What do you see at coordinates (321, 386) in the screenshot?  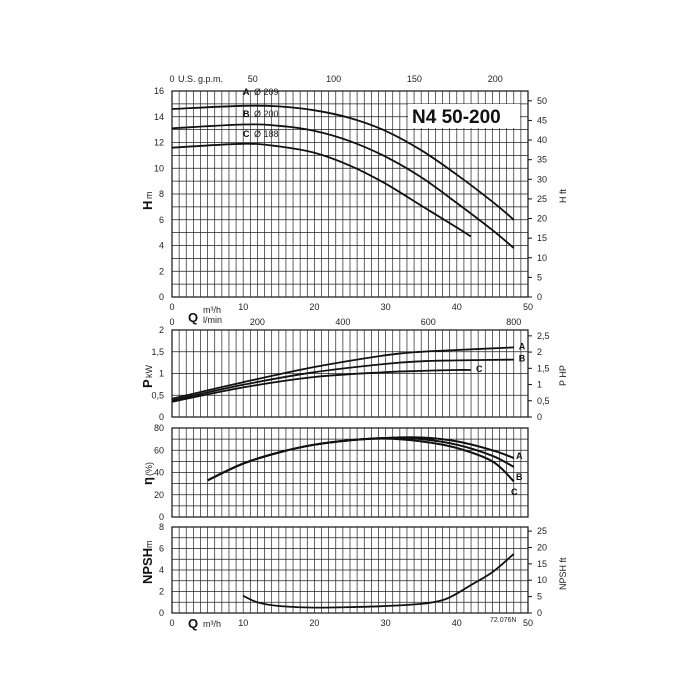 I see `power-curve-C` at bounding box center [321, 386].